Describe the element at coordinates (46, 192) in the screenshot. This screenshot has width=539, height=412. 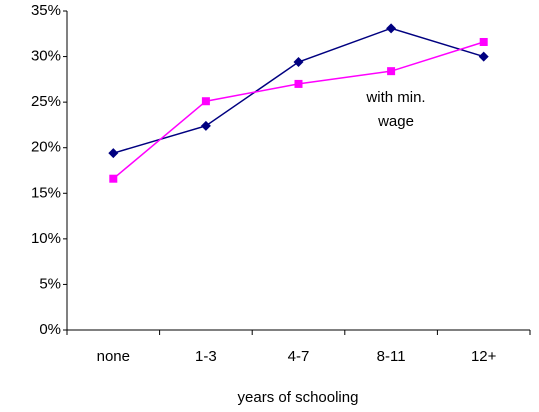
I see `y-tick-label: 15%` at that location.